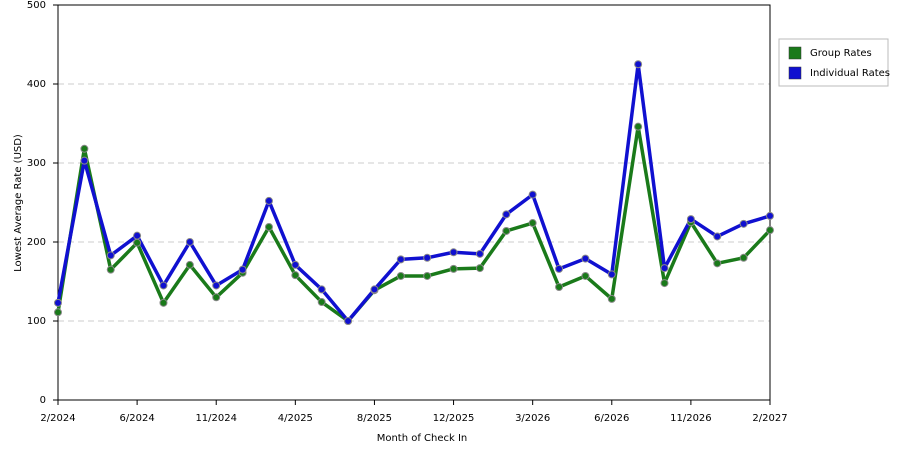 Image resolution: width=900 pixels, height=450 pixels. What do you see at coordinates (36, 5) in the screenshot?
I see `y-tick-label: 500` at bounding box center [36, 5].